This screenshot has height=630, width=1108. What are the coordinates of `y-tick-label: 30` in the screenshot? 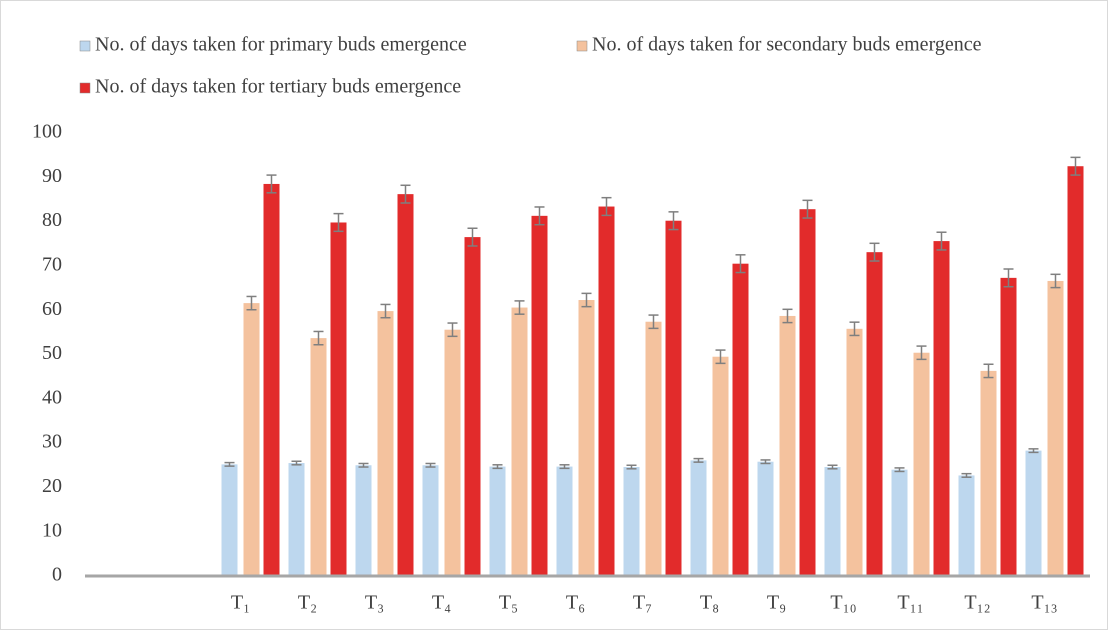 It's located at (52, 442).